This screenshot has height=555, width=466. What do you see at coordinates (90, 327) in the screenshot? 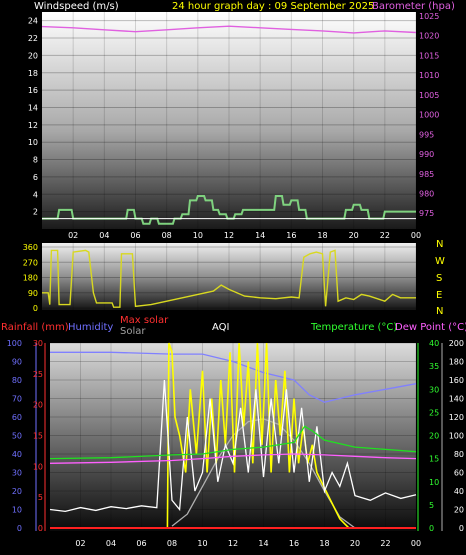
I see `legend-humidity: Humidity` at bounding box center [90, 327].